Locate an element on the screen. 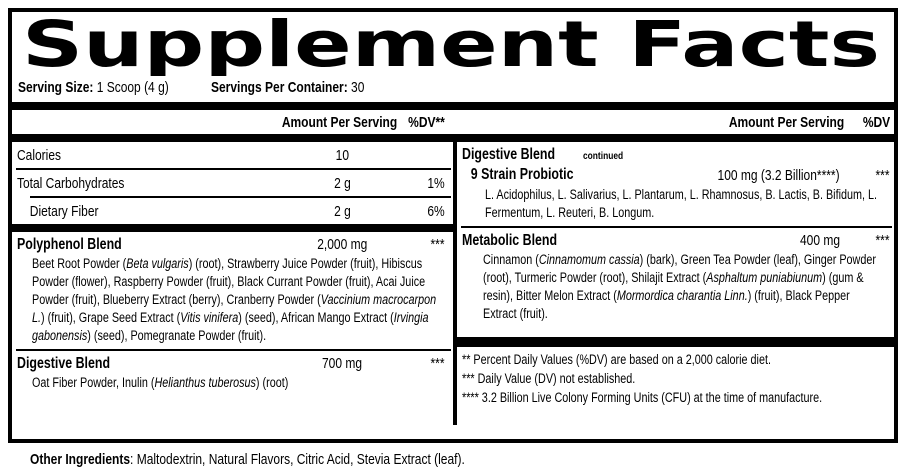  blend-amount: 100 mg (3.2 Billion****) is located at coordinates (778, 175).